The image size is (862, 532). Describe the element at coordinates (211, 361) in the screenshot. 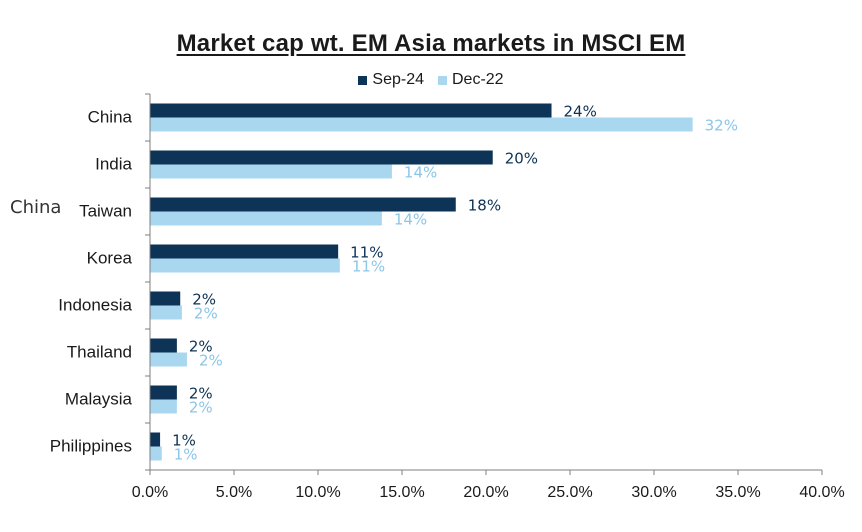

I see `data-label-thailand-dec22: 2%` at that location.